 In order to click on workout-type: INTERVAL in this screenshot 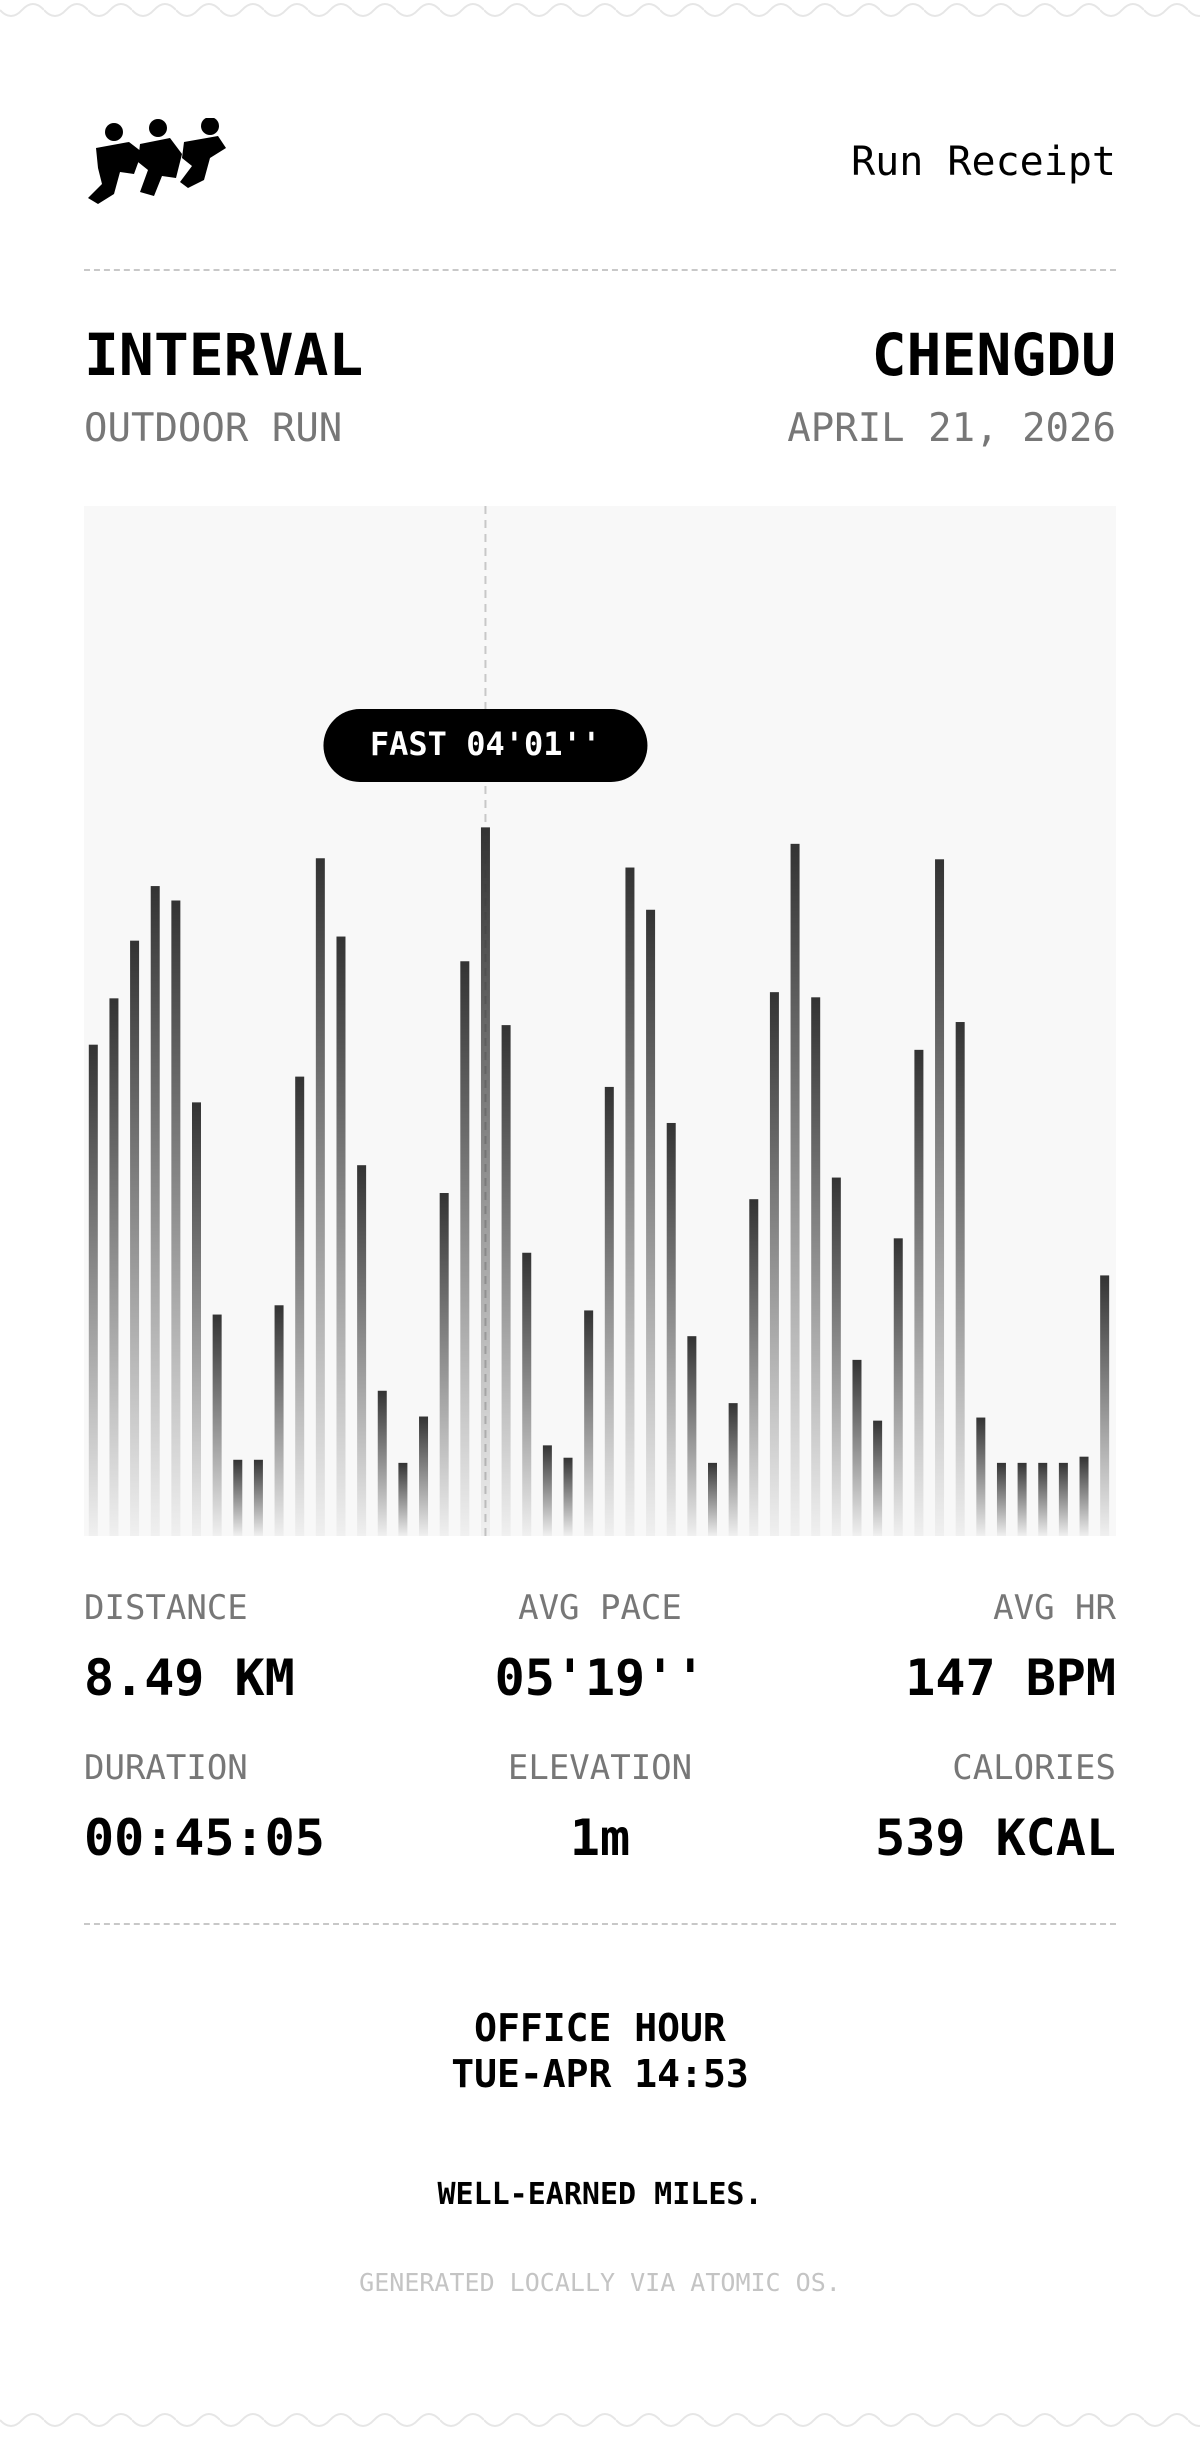, I will do `click(224, 355)`.